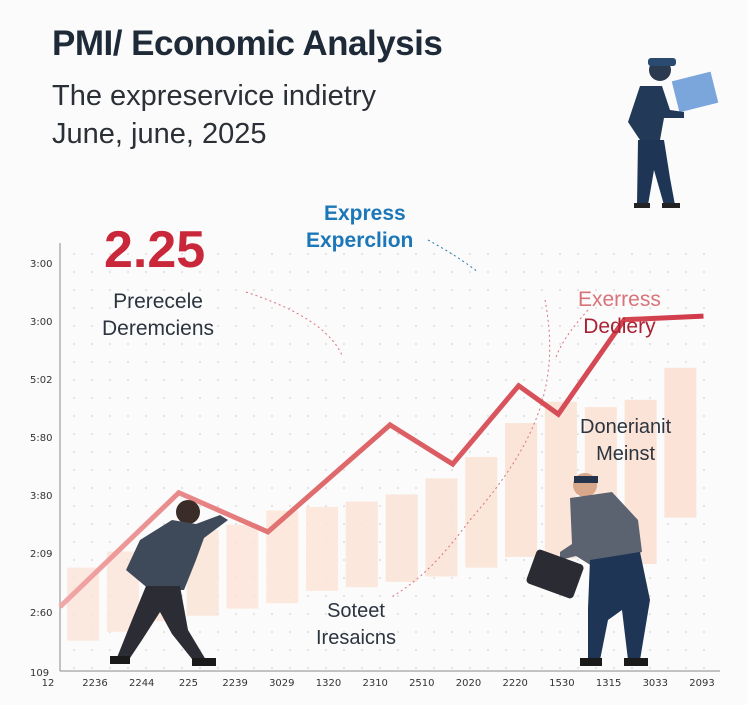  Describe the element at coordinates (356, 638) in the screenshot. I see `annotation-bottom-line2: Iresaicns` at that location.